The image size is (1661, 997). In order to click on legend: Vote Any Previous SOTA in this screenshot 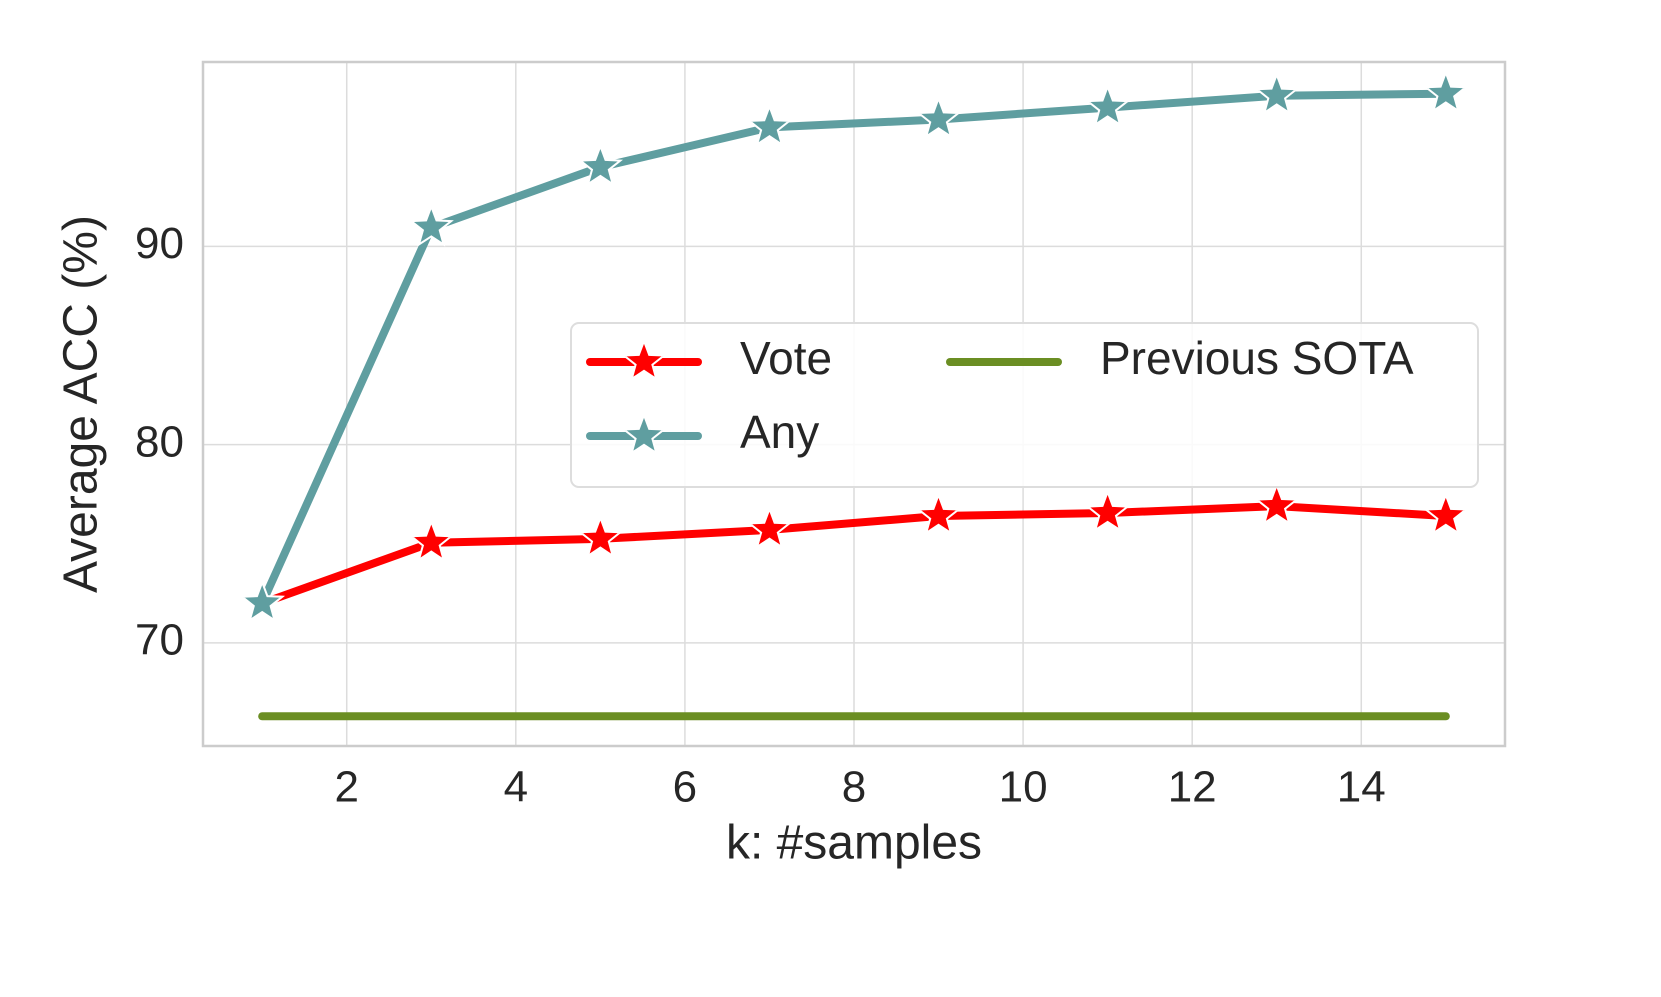, I will do `click(1024, 405)`.